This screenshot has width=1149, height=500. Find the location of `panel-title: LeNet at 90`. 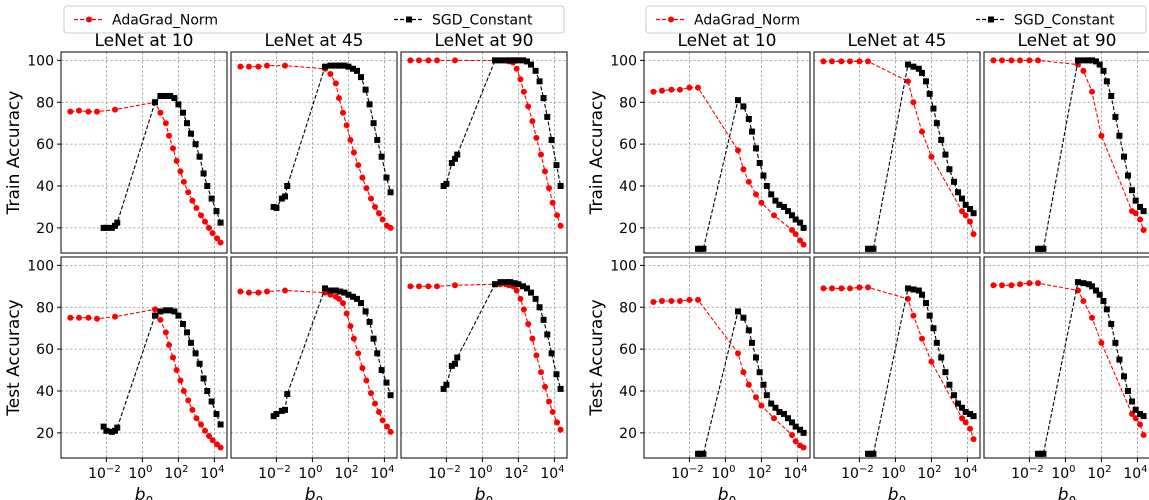

panel-title: LeNet at 90 is located at coordinates (484, 41).